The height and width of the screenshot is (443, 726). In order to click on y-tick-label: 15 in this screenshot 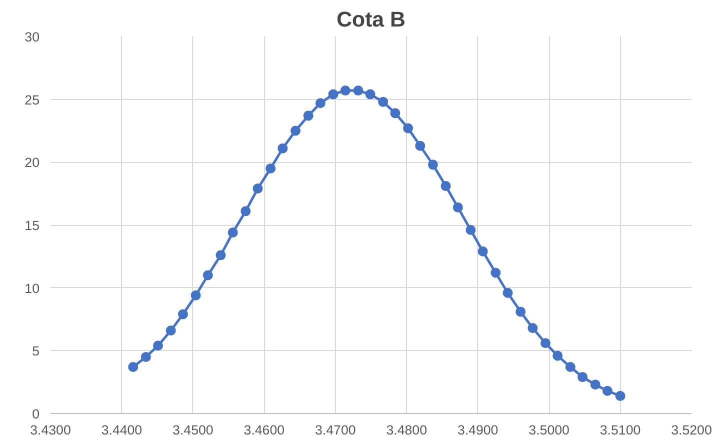, I will do `click(32, 225)`.